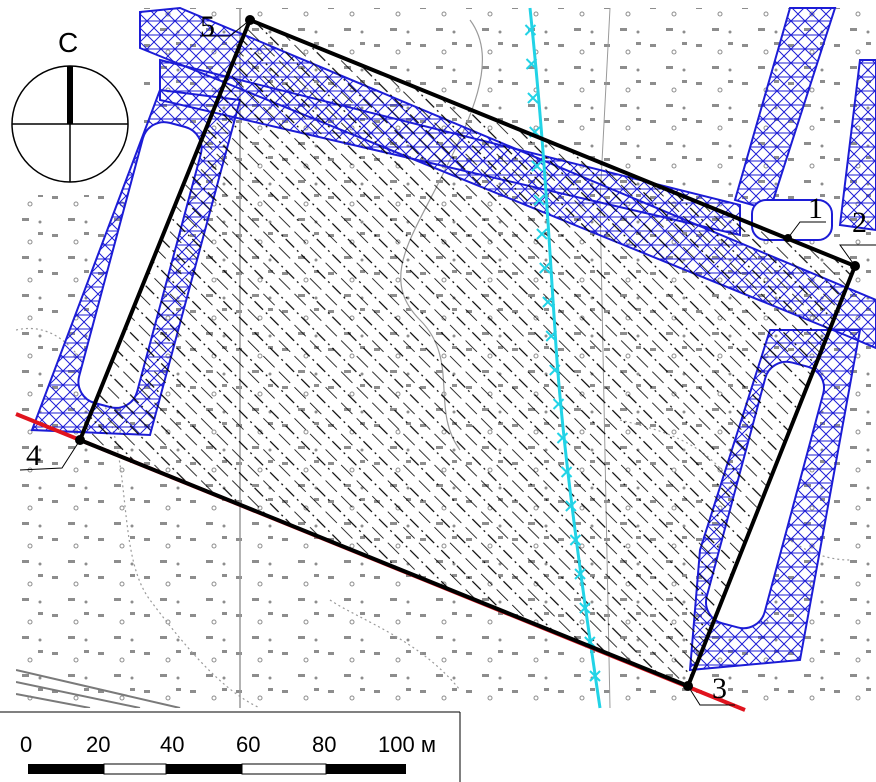 This screenshot has width=876, height=782. What do you see at coordinates (815, 208) in the screenshot?
I see `vertex-1-label: 1` at bounding box center [815, 208].